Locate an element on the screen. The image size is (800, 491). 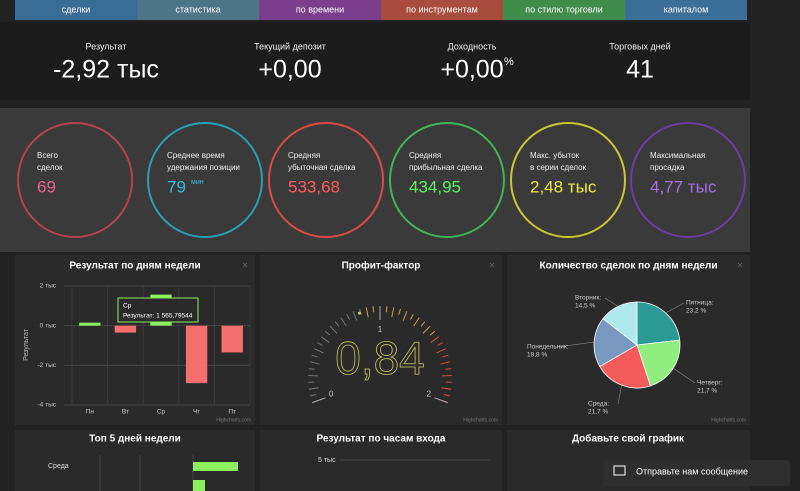
kpi-label: Макс. убыток is located at coordinates (555, 155).